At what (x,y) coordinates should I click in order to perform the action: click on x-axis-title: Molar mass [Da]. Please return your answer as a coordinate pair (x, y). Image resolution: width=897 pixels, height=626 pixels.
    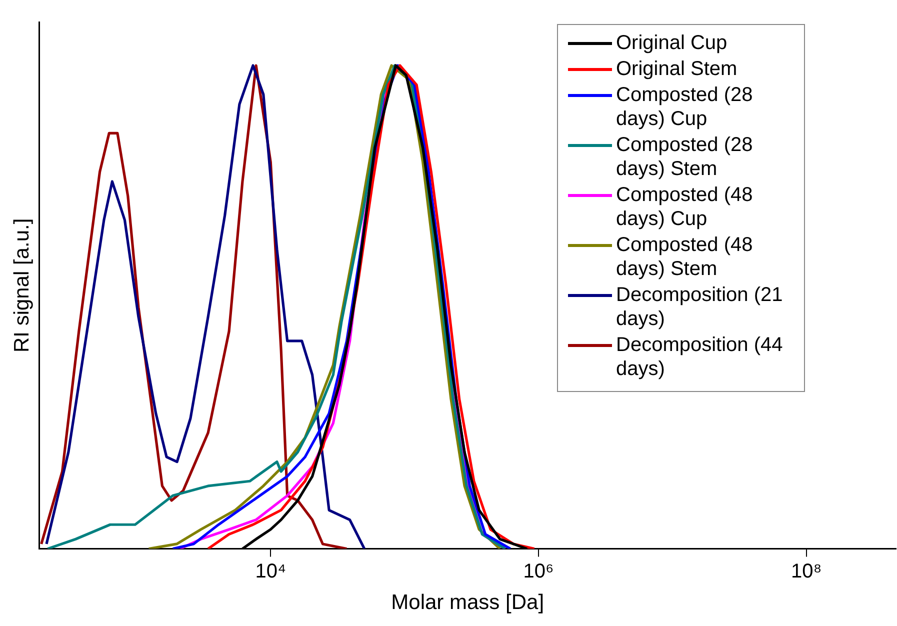
    Looking at the image, I should click on (467, 602).